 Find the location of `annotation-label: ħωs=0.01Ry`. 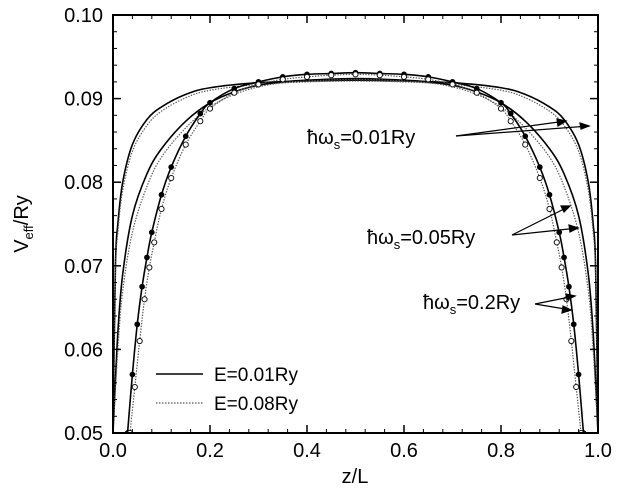

annotation-label: ħωs=0.01Ry is located at coordinates (361, 139).